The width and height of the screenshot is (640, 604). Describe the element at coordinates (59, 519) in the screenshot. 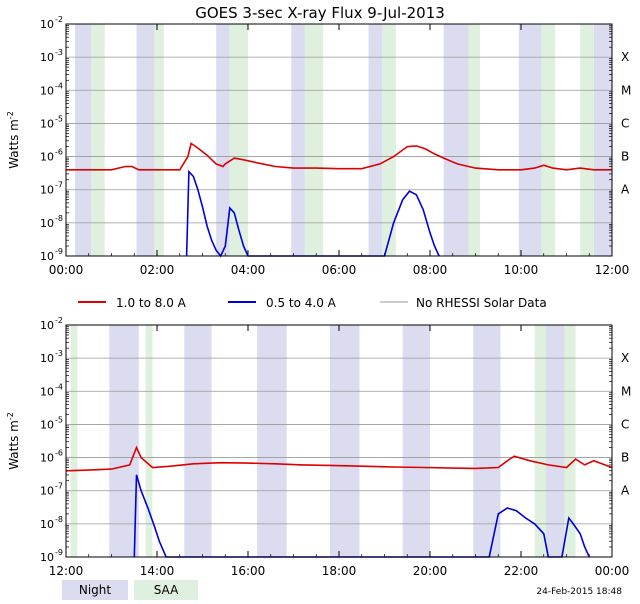

I see `y-tick-exponent: -8` at that location.